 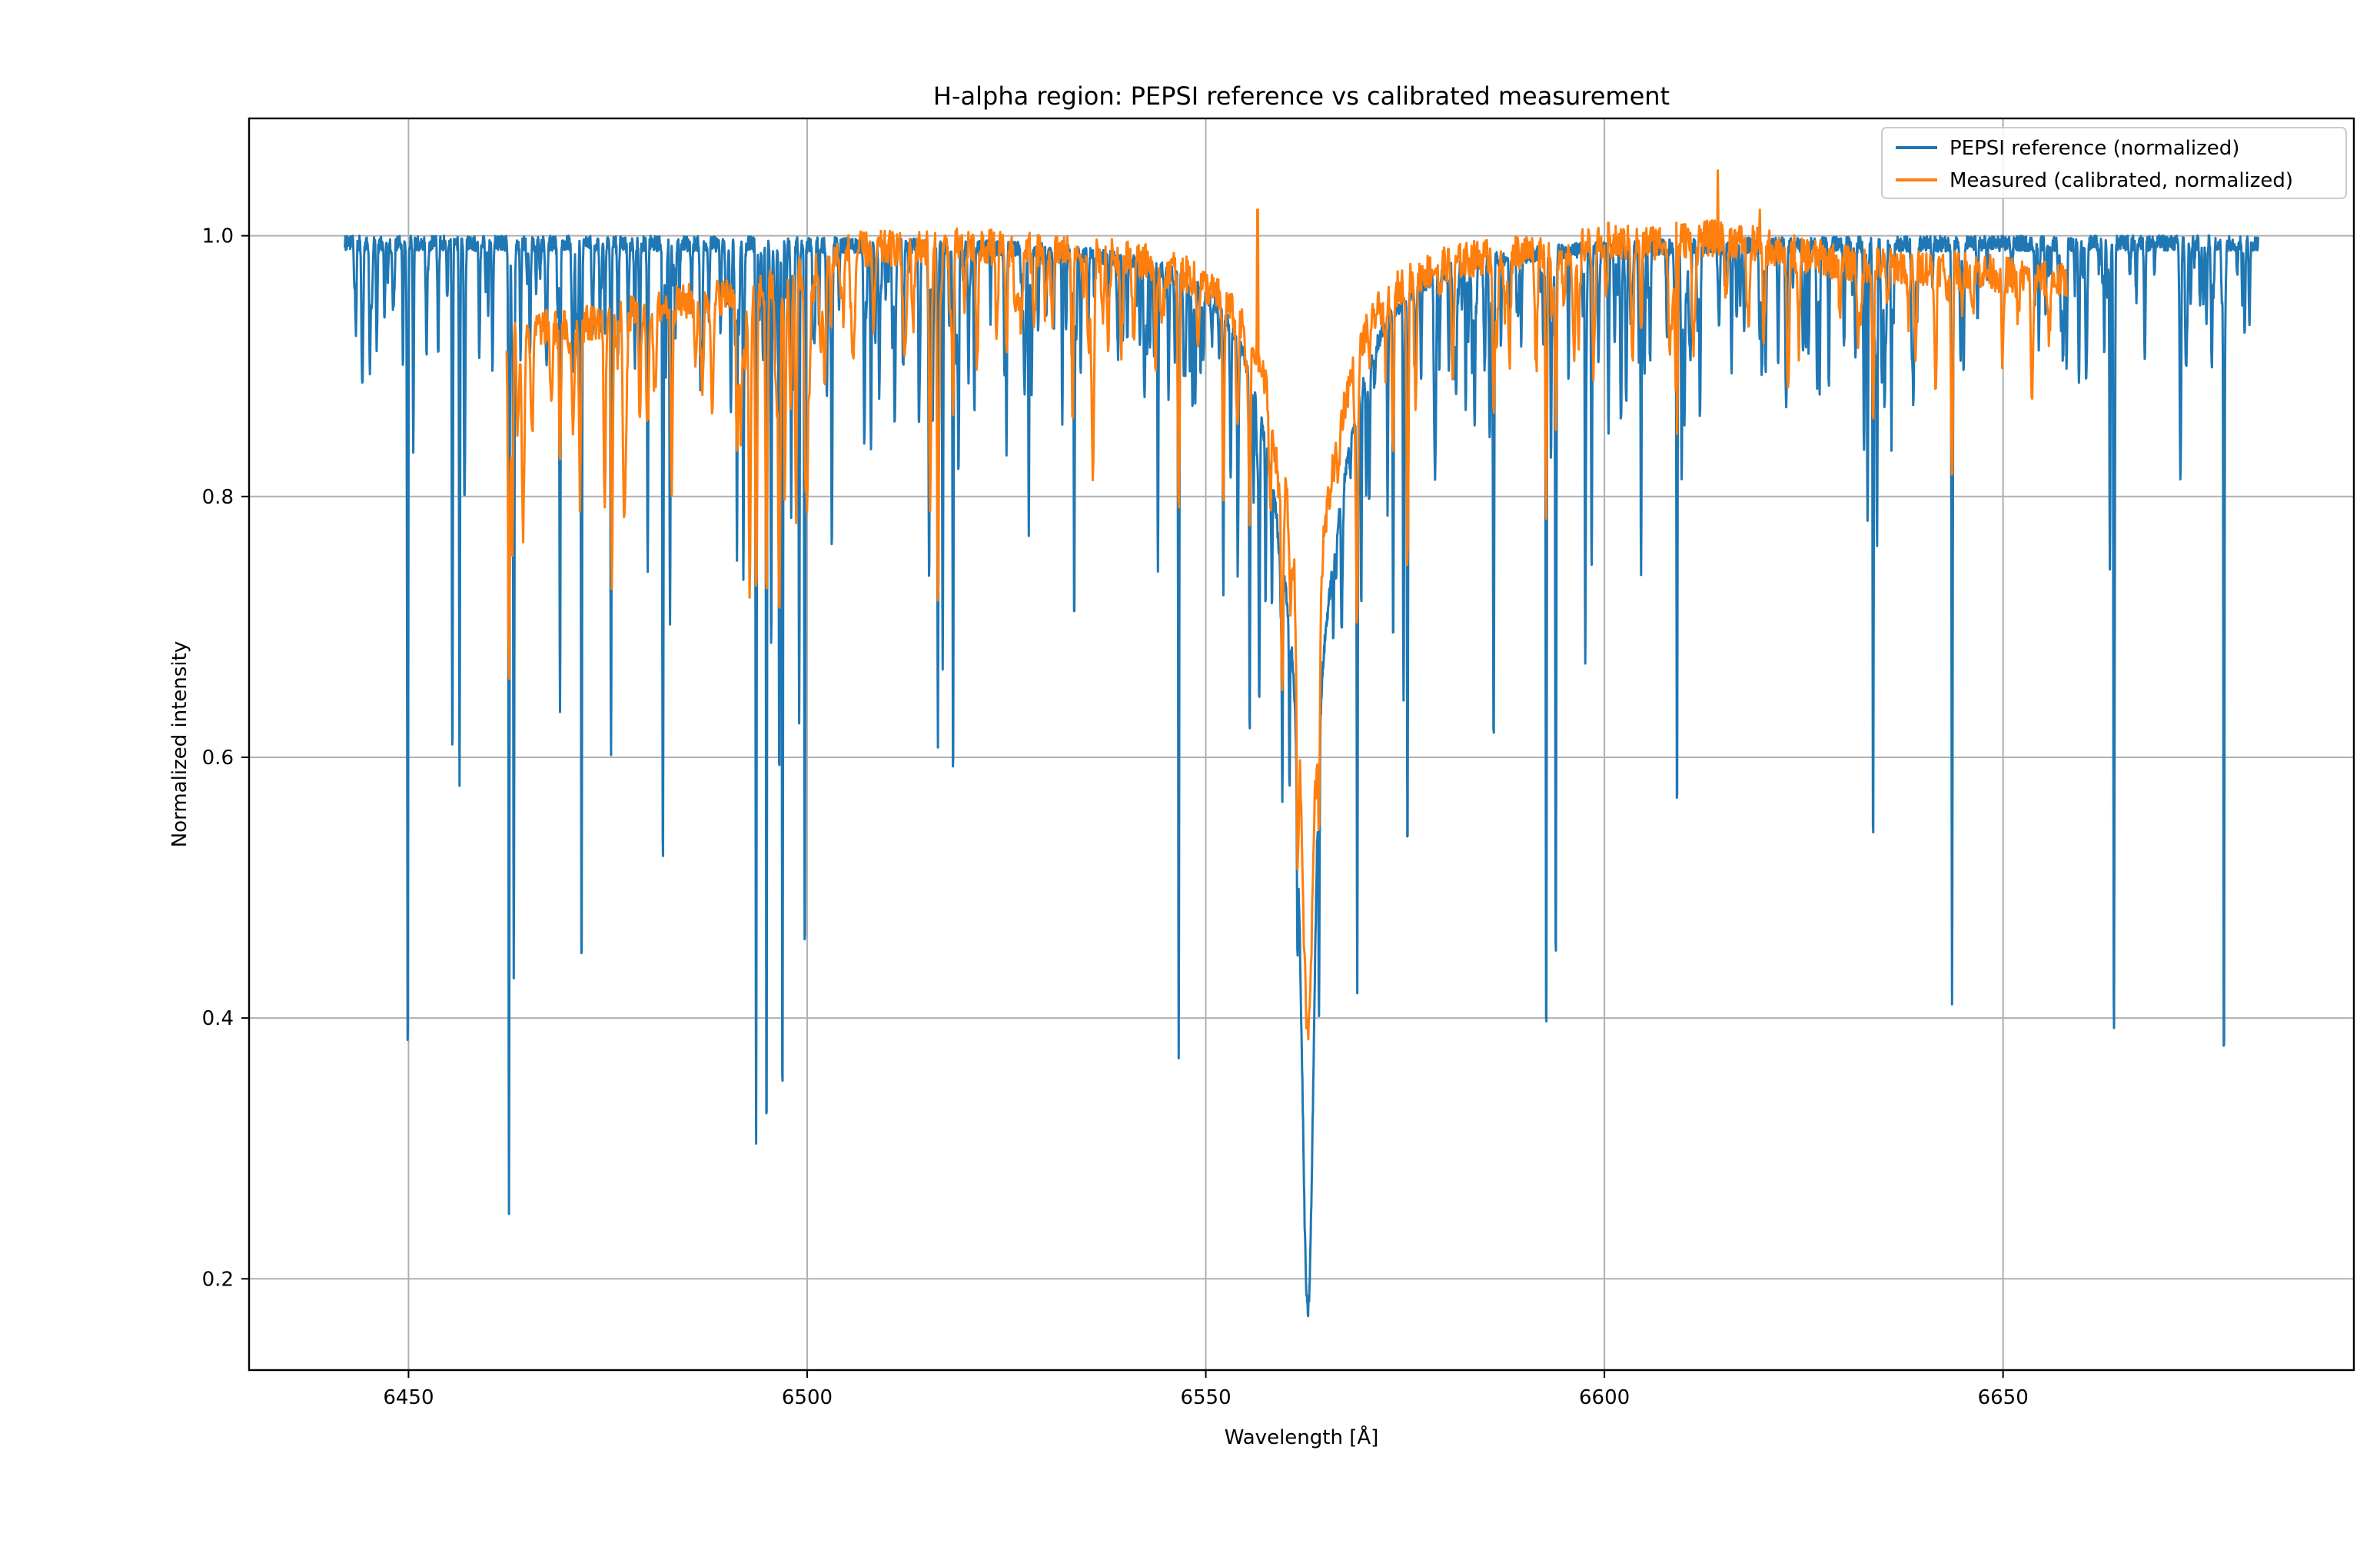 I want to click on legend-label-pepsi: PEPSI reference (normalized), so click(x=2094, y=148).